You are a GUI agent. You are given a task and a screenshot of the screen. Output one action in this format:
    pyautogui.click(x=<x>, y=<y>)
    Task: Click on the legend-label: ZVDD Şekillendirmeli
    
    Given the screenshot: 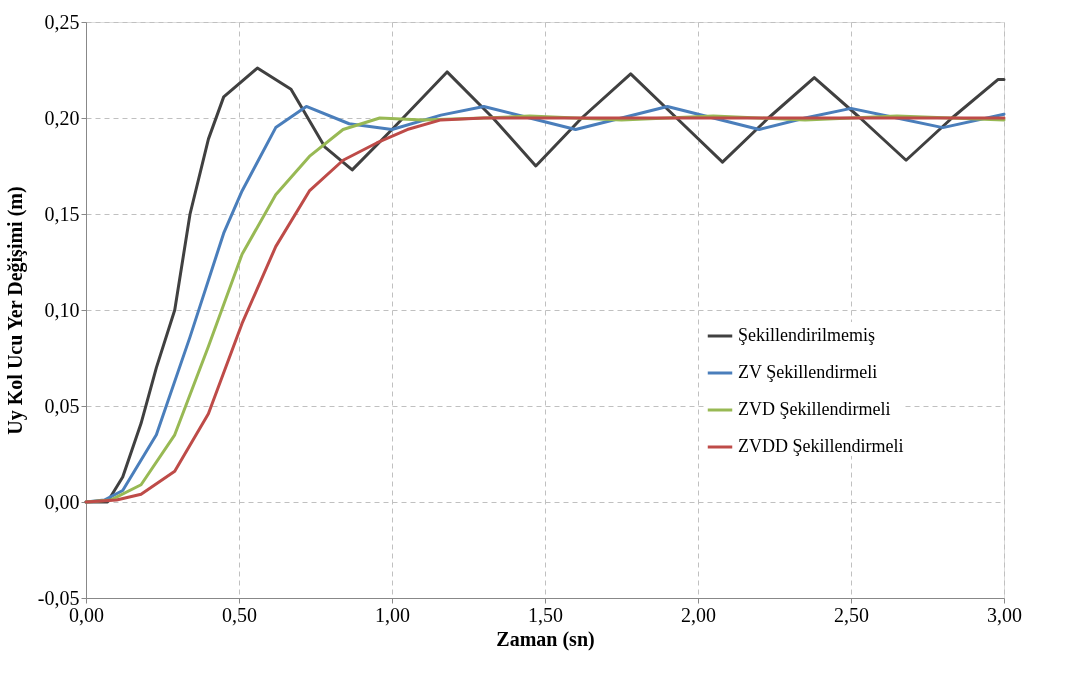 What is the action you would take?
    pyautogui.click(x=821, y=446)
    